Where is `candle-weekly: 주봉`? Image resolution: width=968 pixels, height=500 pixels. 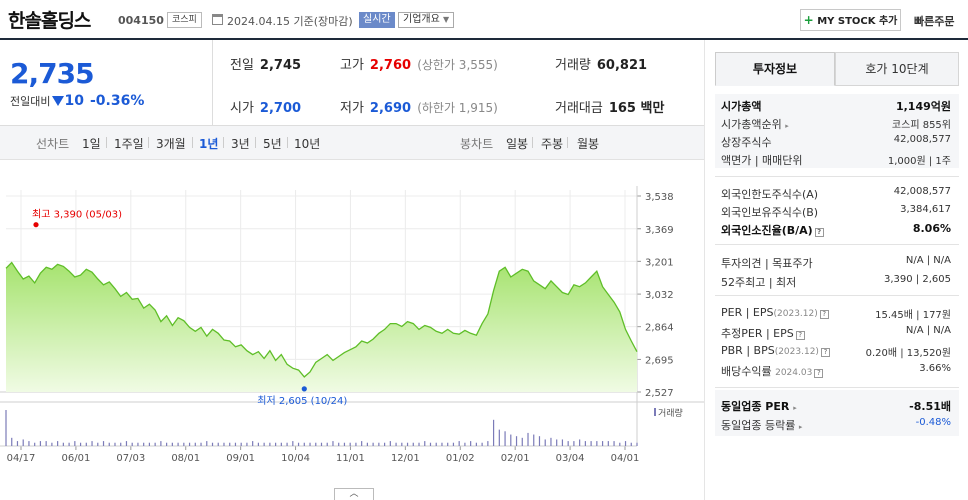 candle-weekly: 주봉 is located at coordinates (552, 144).